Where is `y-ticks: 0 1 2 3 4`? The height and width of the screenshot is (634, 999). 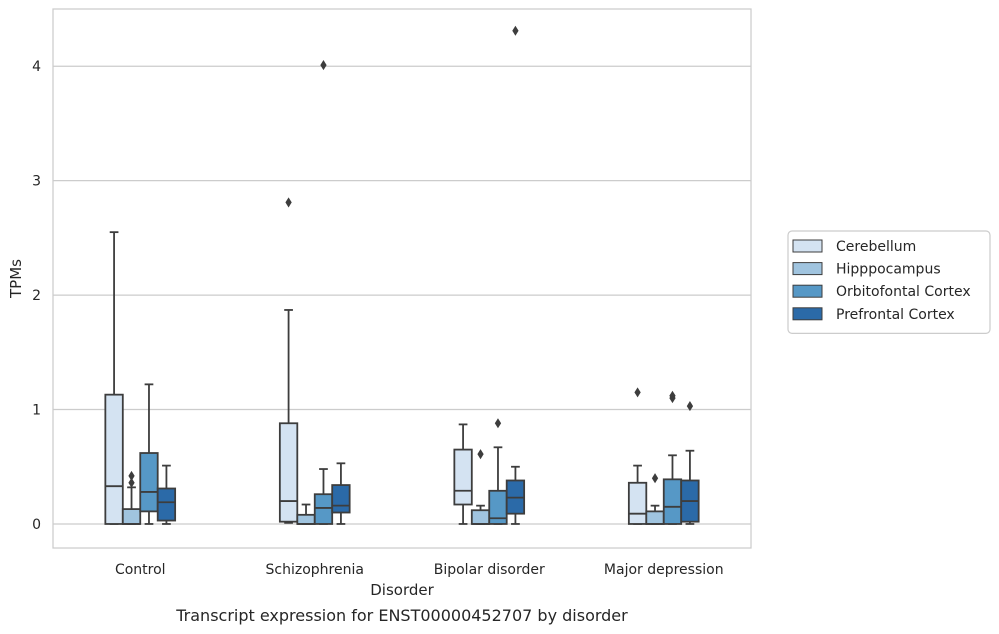 y-ticks: 0 1 2 3 4 is located at coordinates (36, 296).